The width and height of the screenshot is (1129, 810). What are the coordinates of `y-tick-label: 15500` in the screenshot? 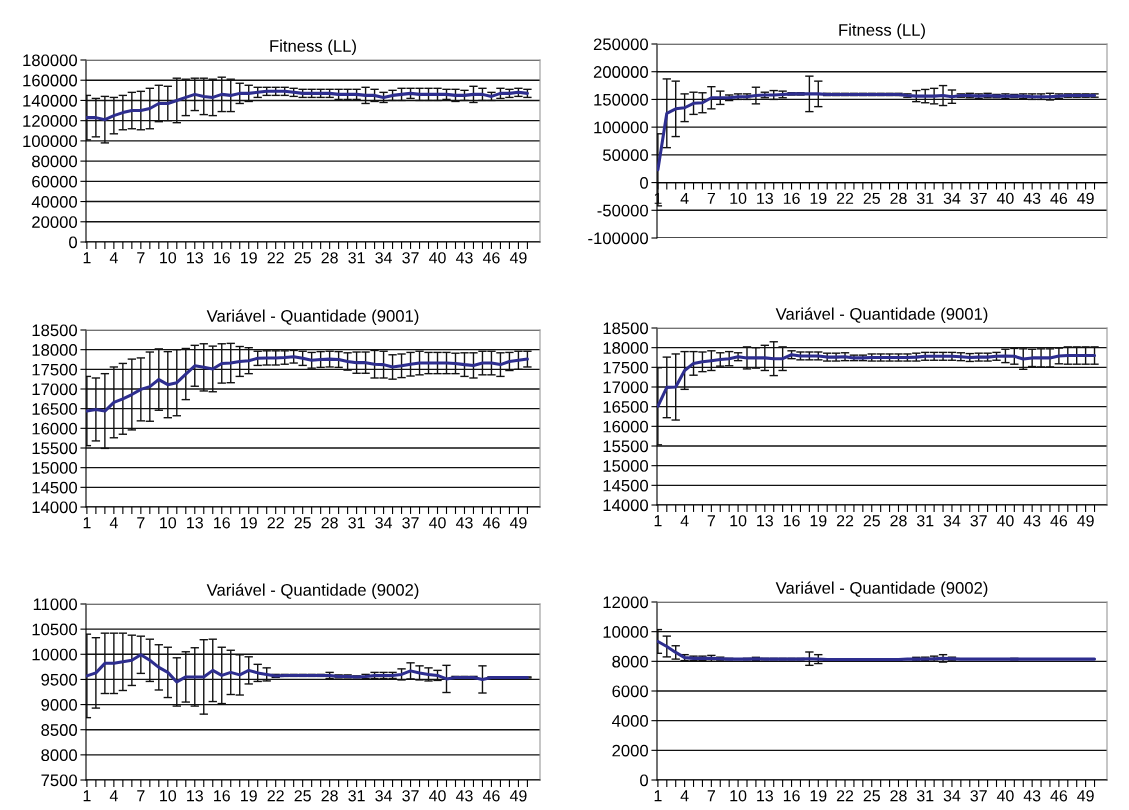 It's located at (626, 446).